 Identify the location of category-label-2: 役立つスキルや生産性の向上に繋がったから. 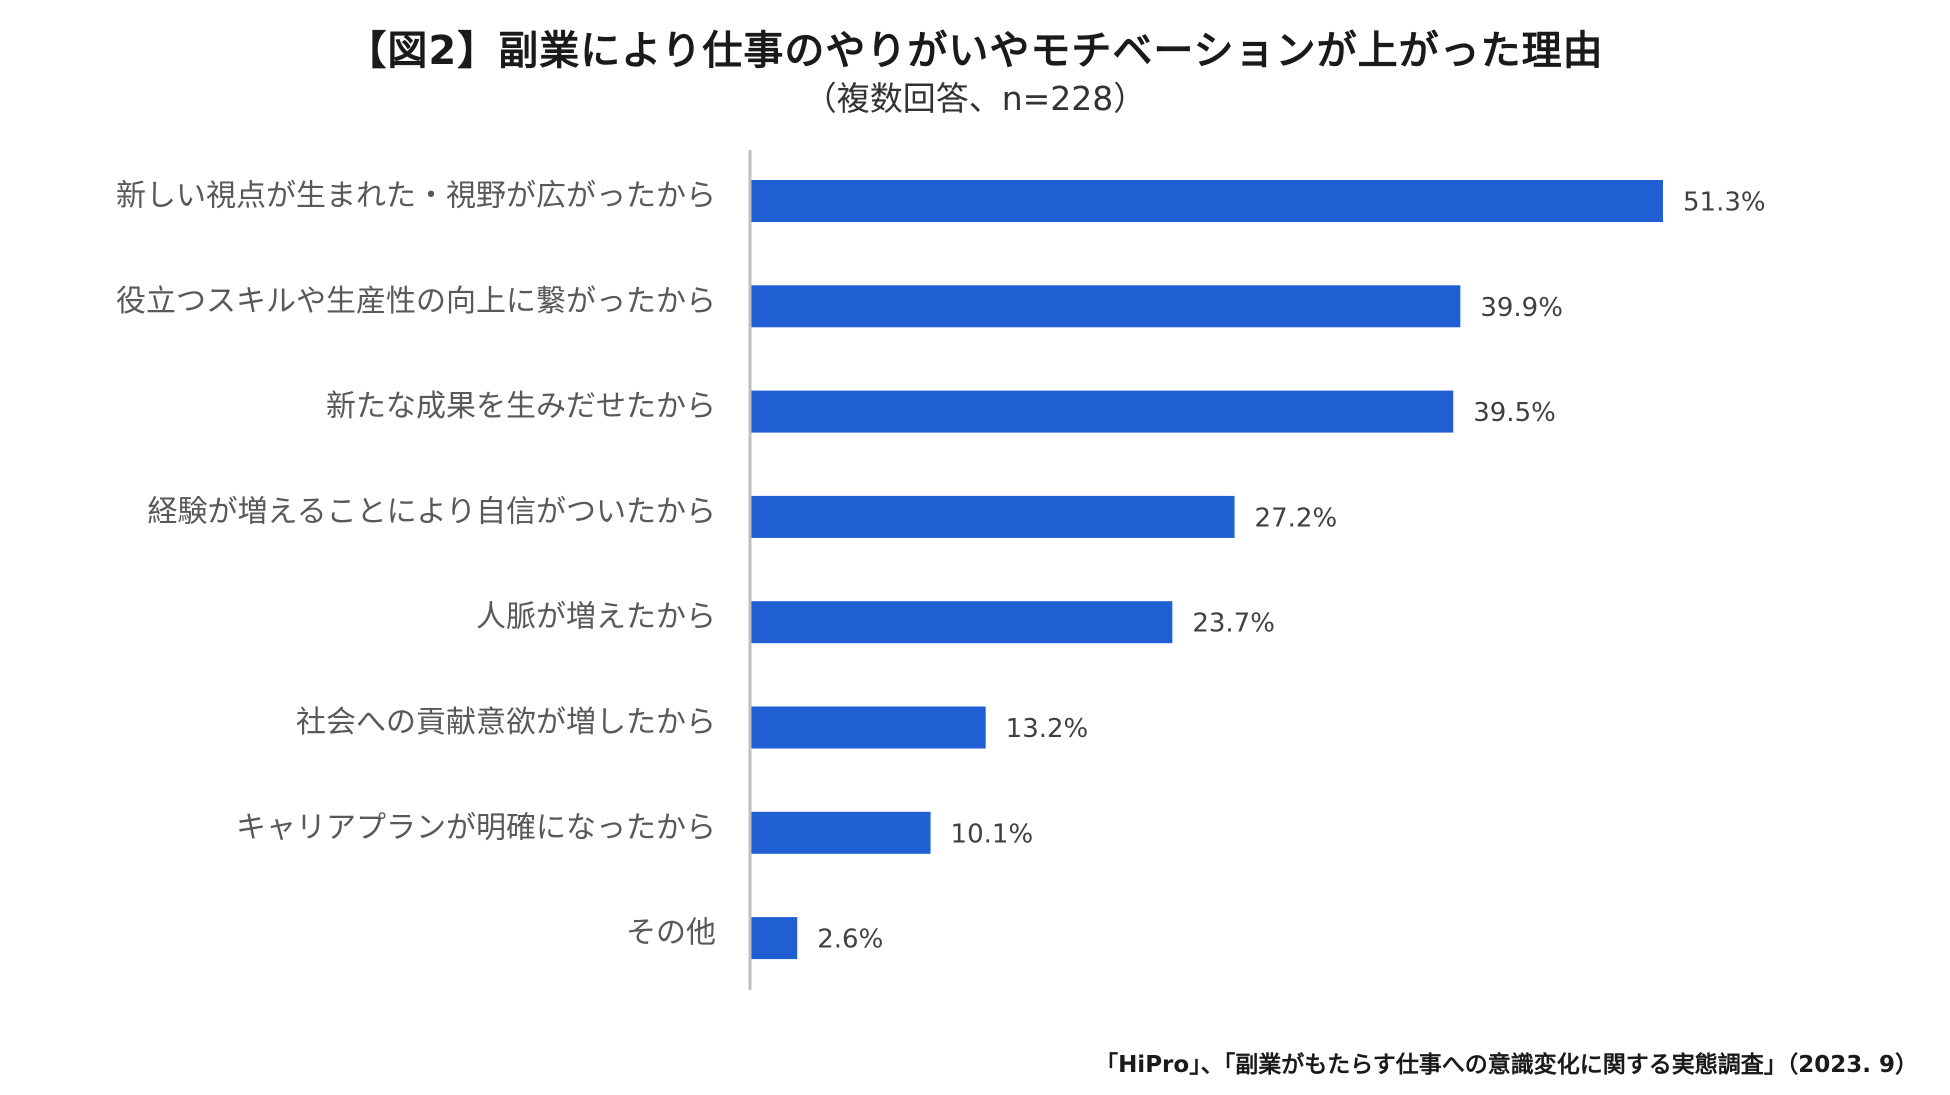
(416, 301).